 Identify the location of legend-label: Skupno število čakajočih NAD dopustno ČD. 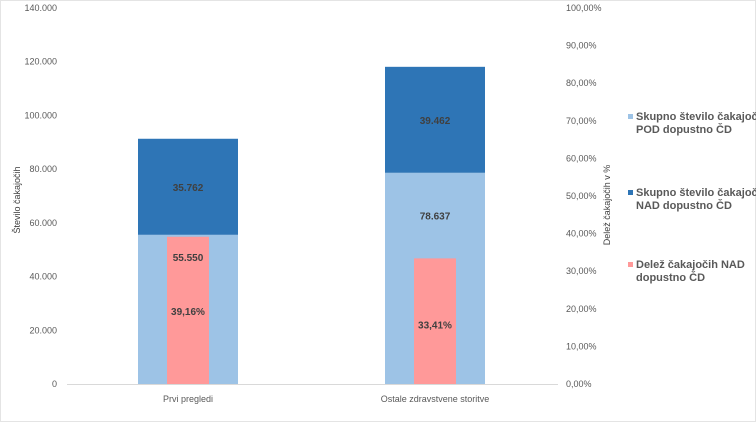
(696, 199).